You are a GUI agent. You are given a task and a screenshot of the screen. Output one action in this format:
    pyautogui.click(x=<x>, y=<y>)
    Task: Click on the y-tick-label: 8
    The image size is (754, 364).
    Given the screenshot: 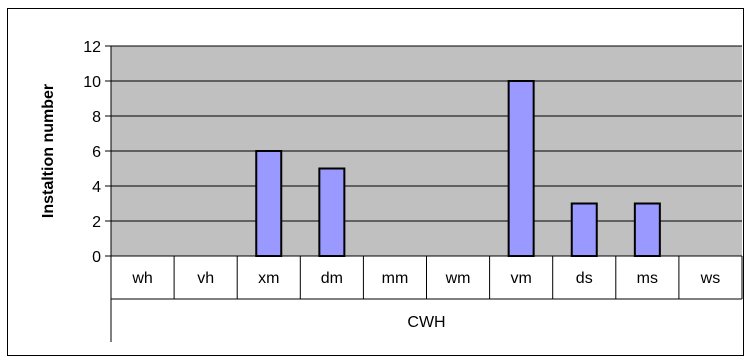 What is the action you would take?
    pyautogui.click(x=96, y=117)
    